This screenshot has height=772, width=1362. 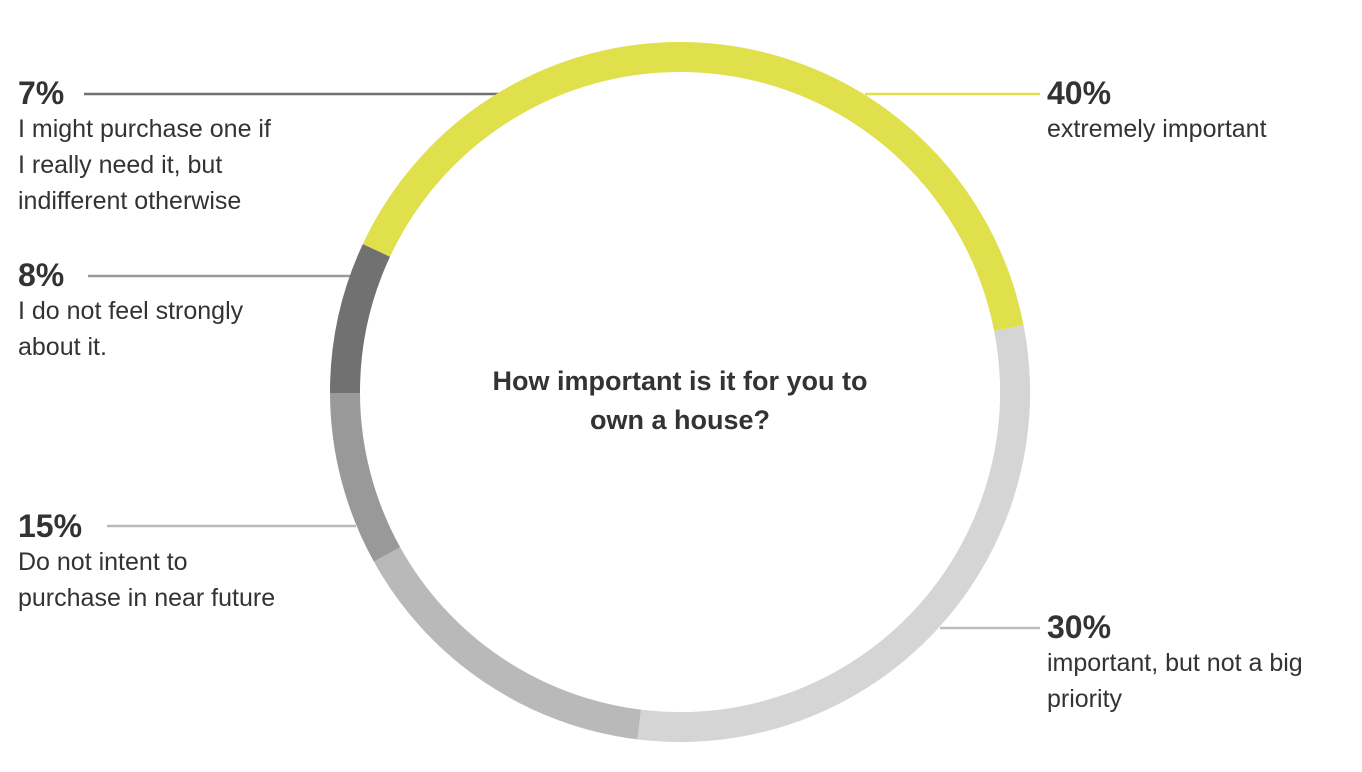 What do you see at coordinates (1079, 627) in the screenshot?
I see `slice-value-label: 30%` at bounding box center [1079, 627].